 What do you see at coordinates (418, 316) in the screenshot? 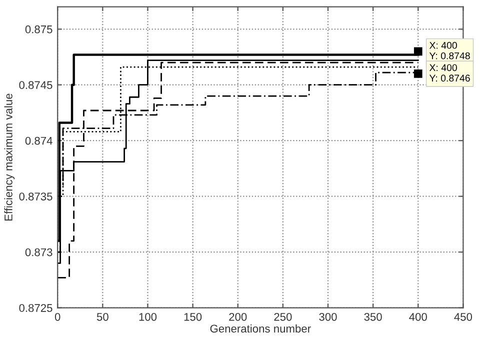
I see `x-tick-label: 400` at bounding box center [418, 316].